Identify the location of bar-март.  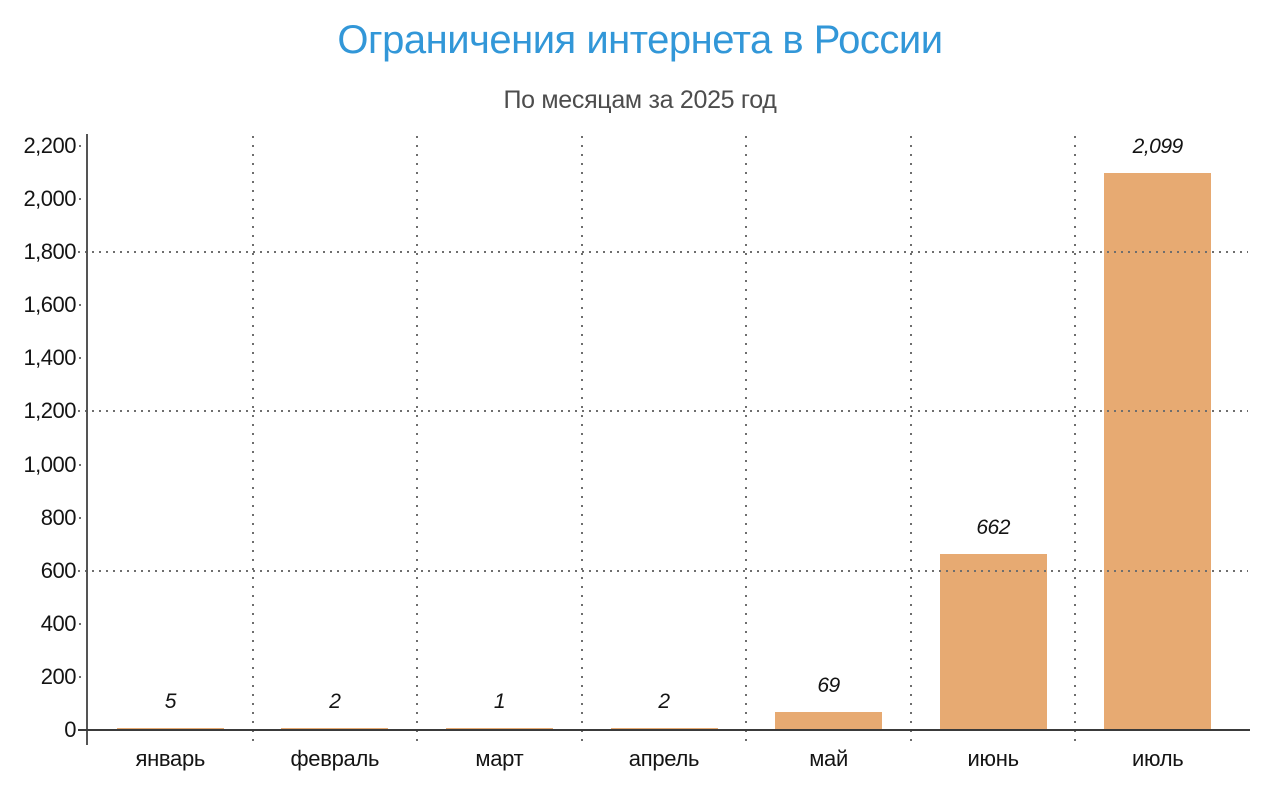
(499, 728).